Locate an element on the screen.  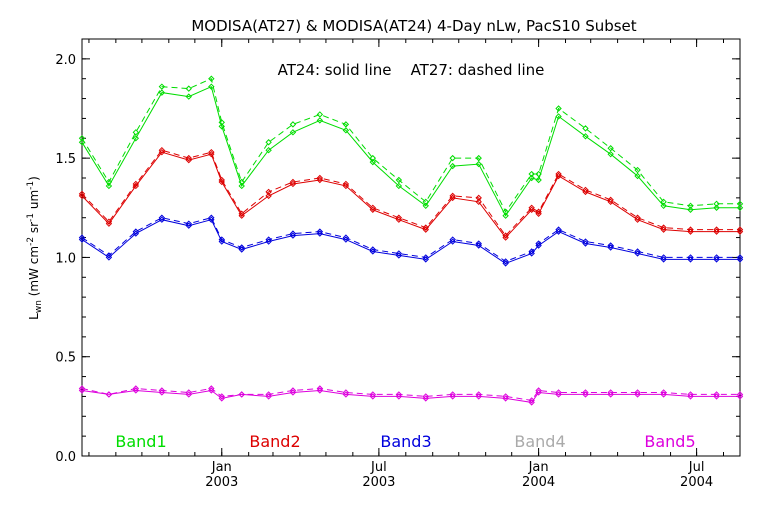
x-tick-month: Jan is located at coordinates (538, 467).